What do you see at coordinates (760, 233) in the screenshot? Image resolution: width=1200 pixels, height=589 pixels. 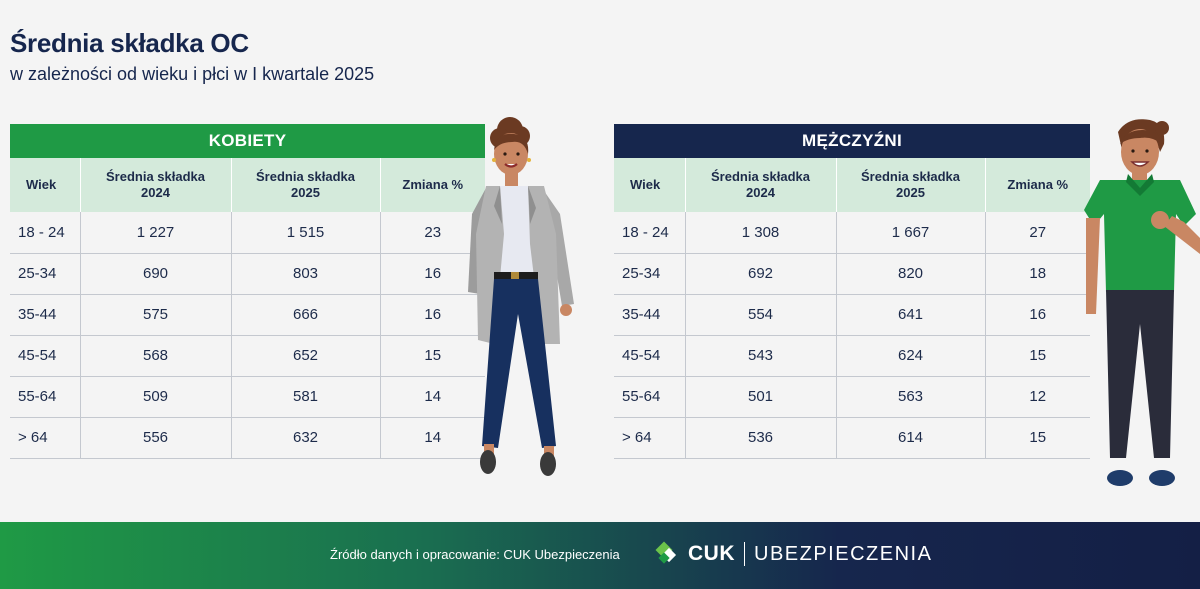 I see `premium-2024-cell: 1 308` at bounding box center [760, 233].